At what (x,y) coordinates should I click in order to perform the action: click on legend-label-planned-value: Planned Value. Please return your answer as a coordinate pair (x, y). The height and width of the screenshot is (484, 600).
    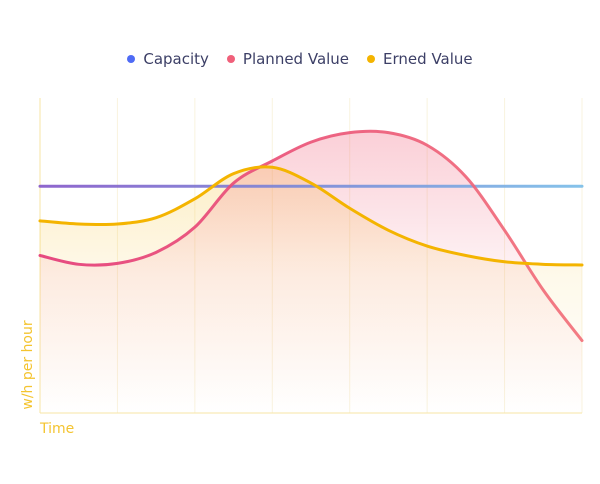
    Looking at the image, I should click on (296, 59).